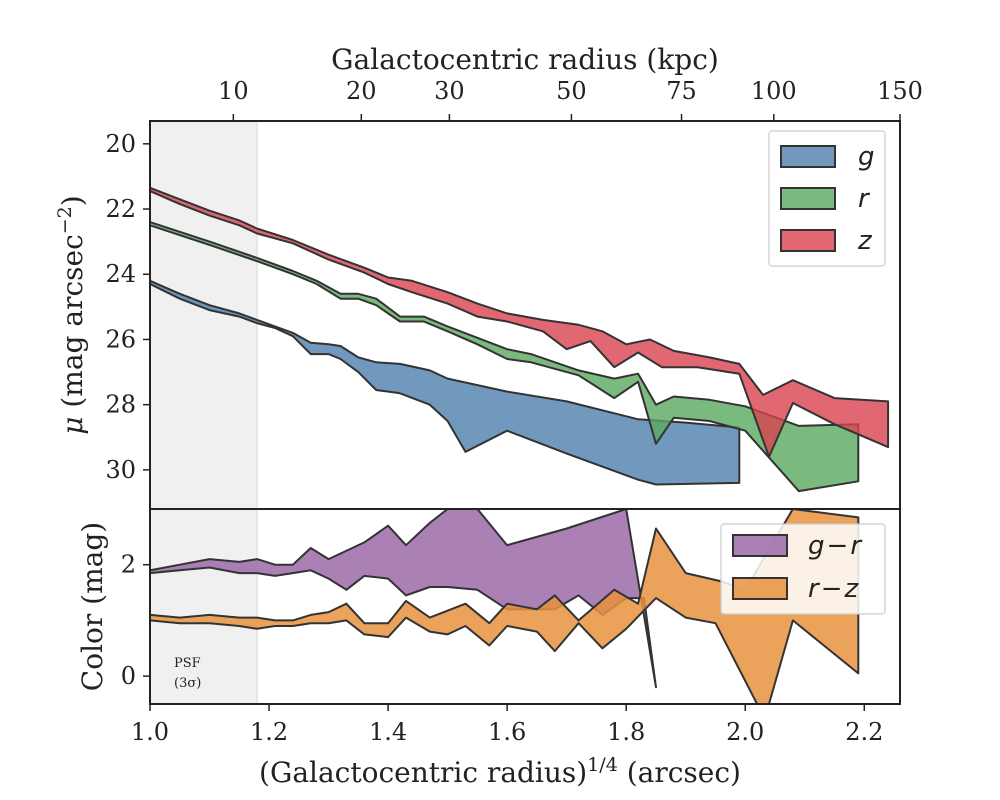 This screenshot has height=800, width=1000. Describe the element at coordinates (120, 470) in the screenshot. I see `y-tick-label: 30` at that location.